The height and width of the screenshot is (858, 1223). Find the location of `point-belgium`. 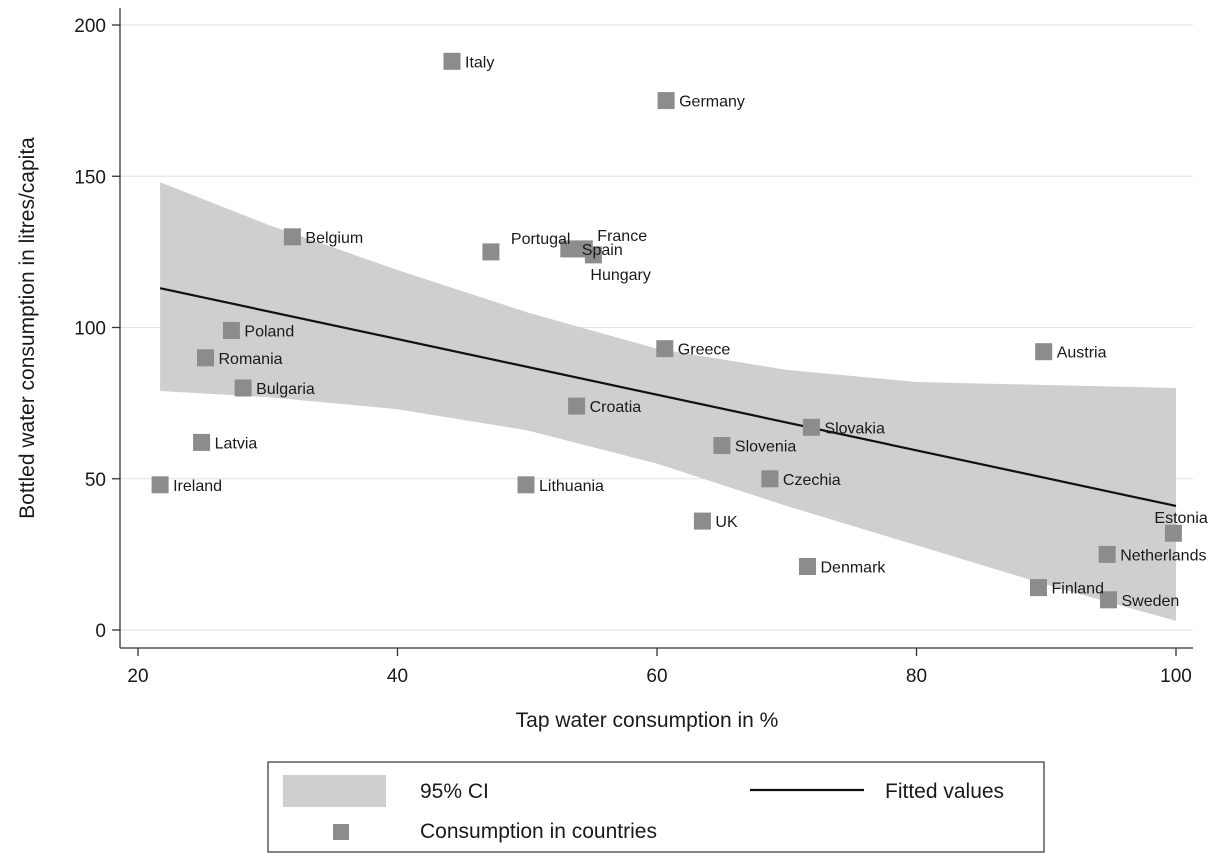

point-belgium is located at coordinates (292, 237).